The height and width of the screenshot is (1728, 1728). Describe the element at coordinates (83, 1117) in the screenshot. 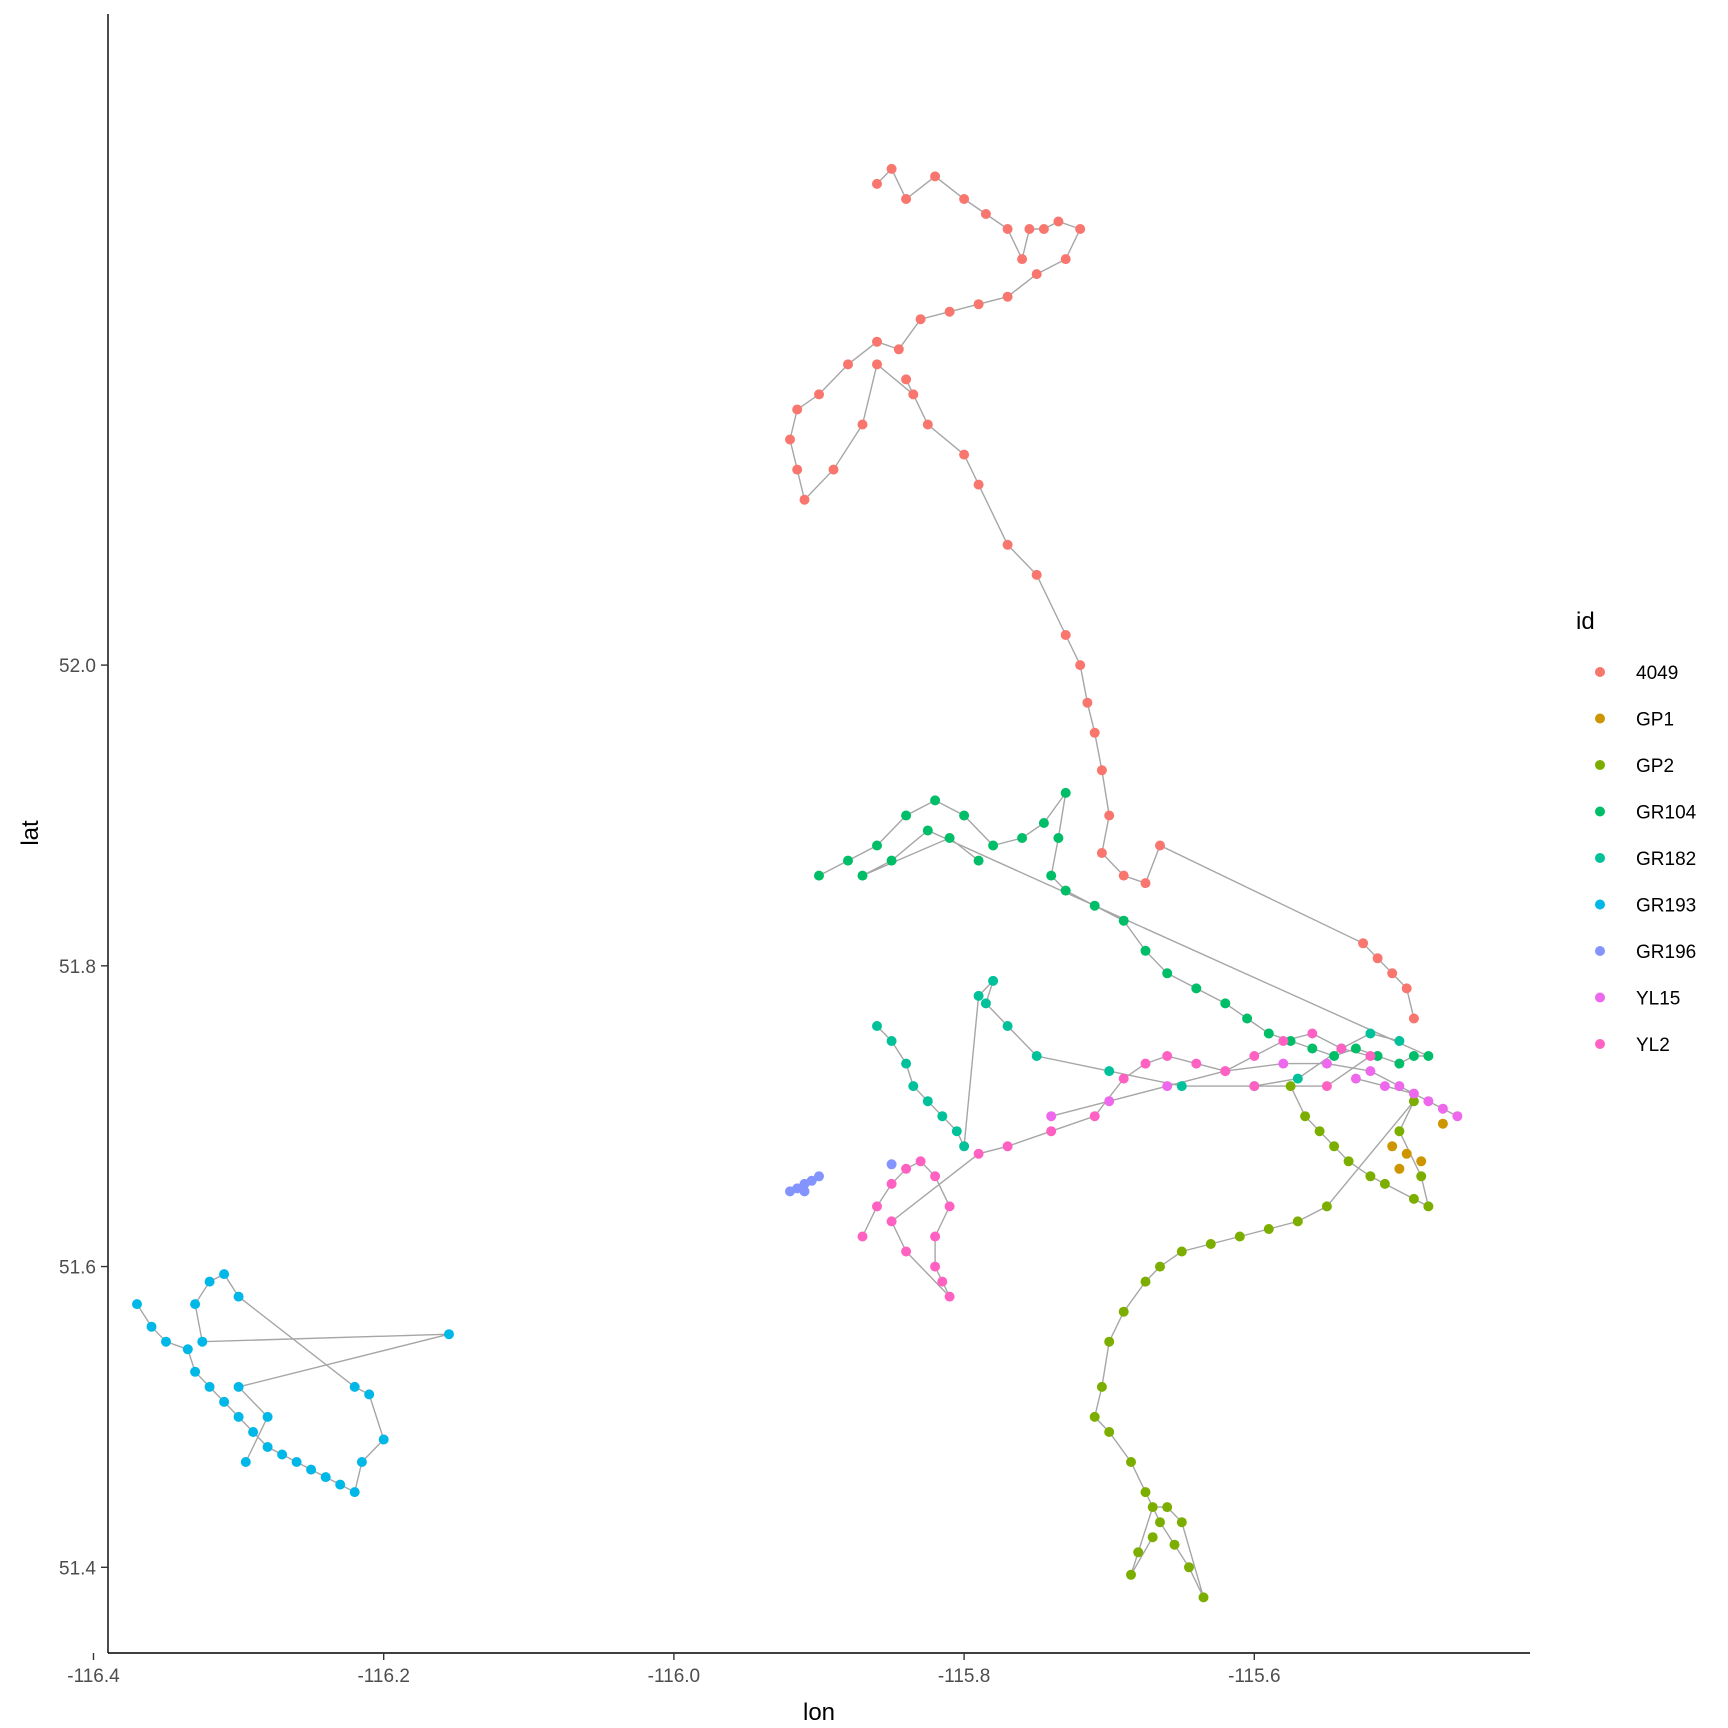

I see `y-axis-ticks: 51.4 51.6 51.8 52.0` at that location.